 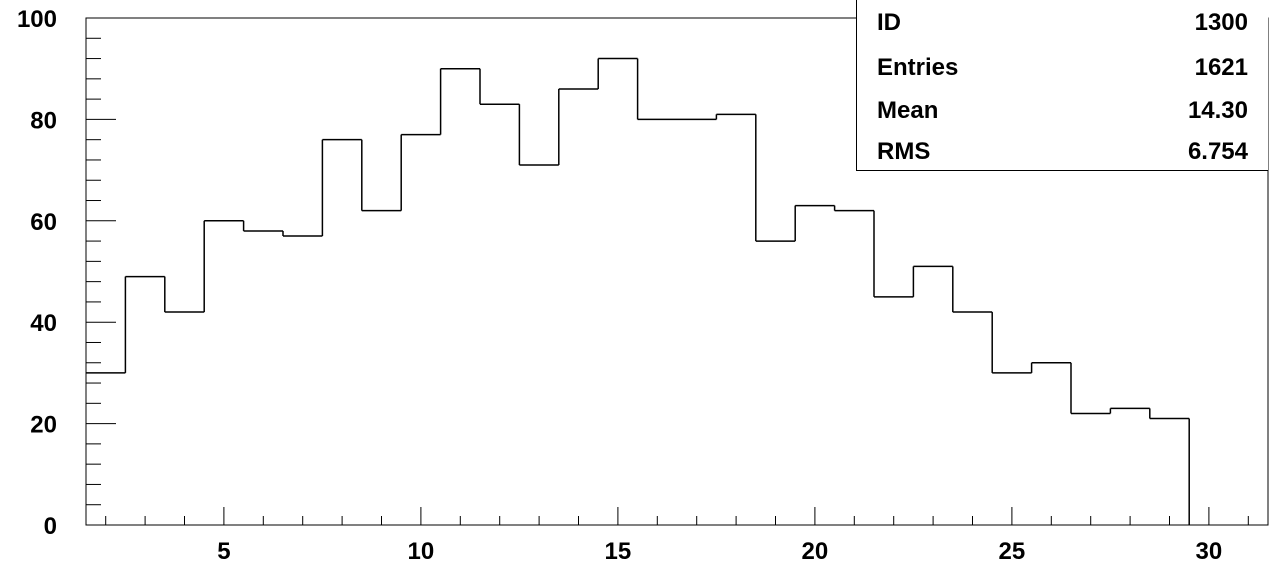 I want to click on y-tick-label: 80, so click(x=43, y=120).